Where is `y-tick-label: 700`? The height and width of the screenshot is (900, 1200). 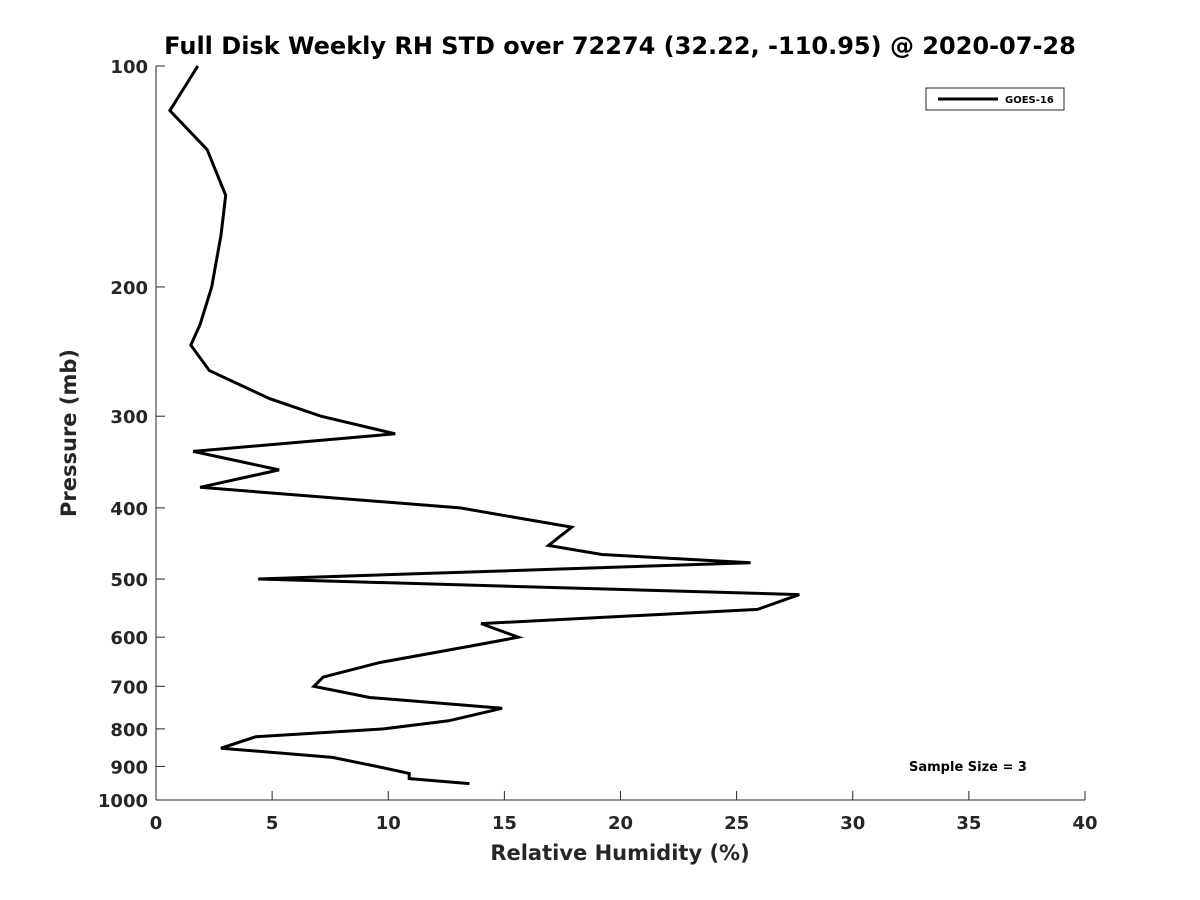
y-tick-label: 700 is located at coordinates (129, 687).